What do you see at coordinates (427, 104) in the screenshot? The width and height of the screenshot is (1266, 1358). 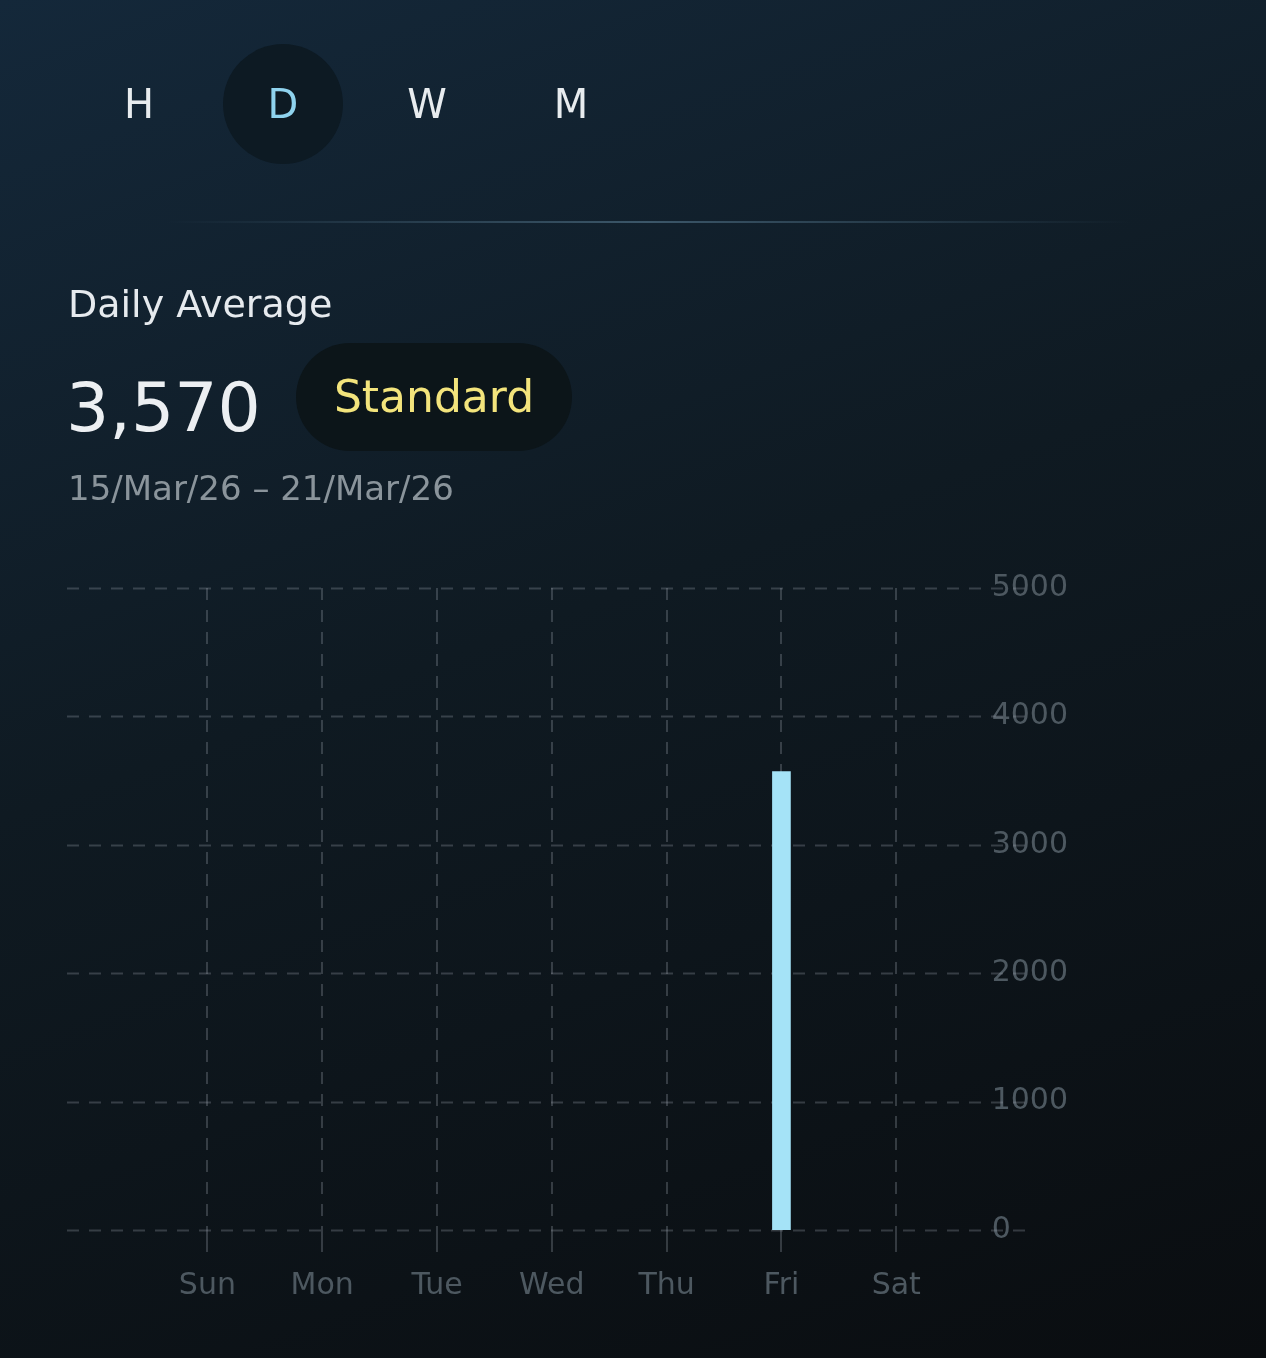 I see `text: W` at bounding box center [427, 104].